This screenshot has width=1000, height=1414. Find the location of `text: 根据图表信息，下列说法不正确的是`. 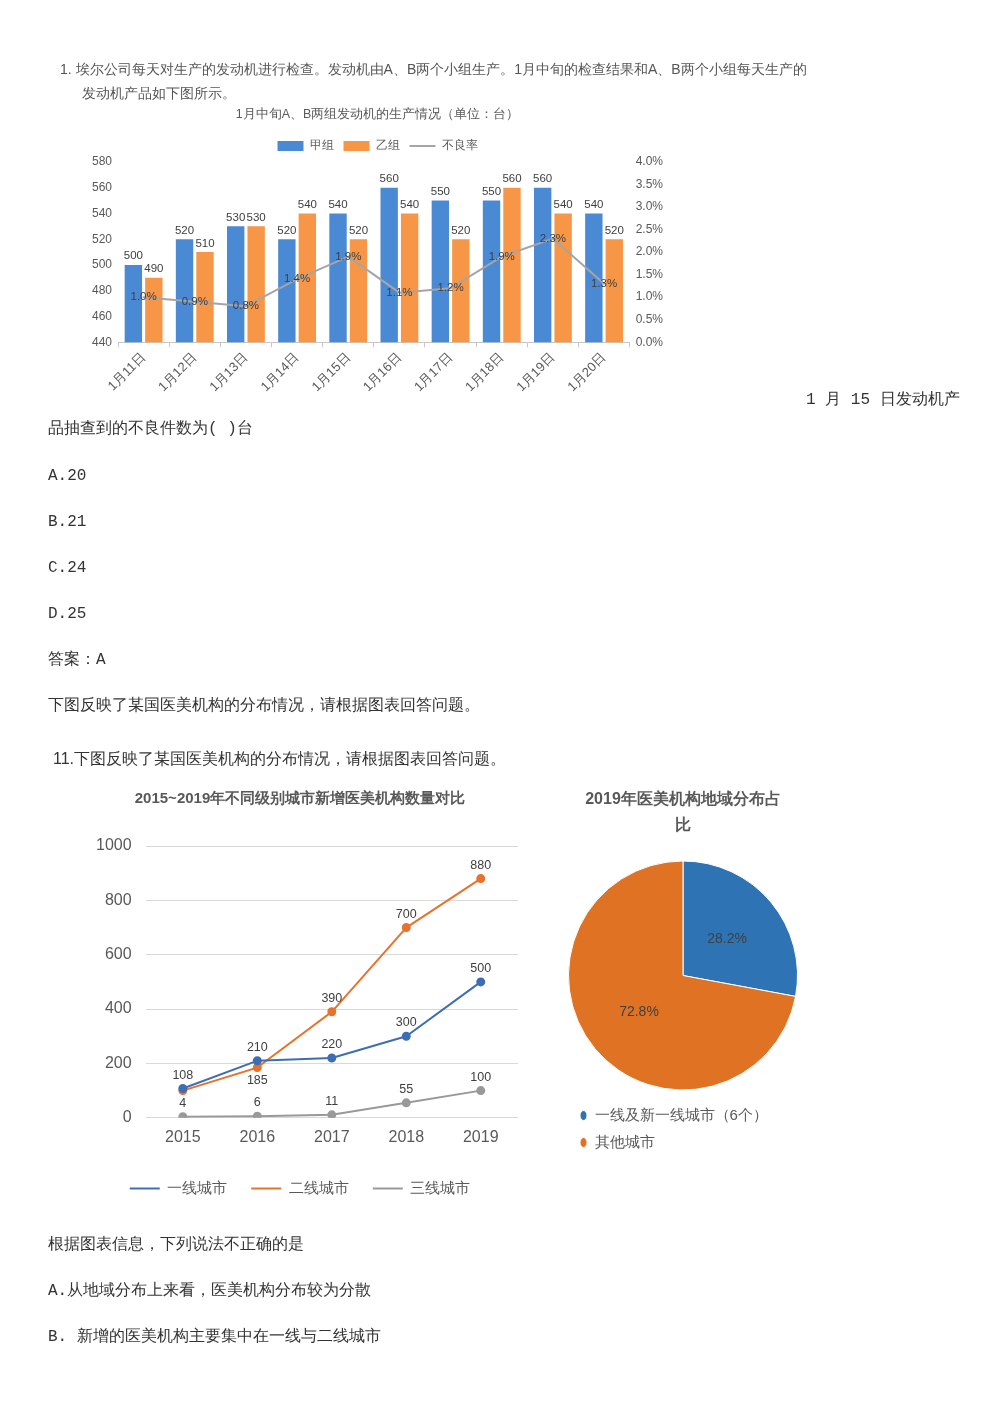

text: 根据图表信息，下列说法不正确的是 is located at coordinates (176, 1245).